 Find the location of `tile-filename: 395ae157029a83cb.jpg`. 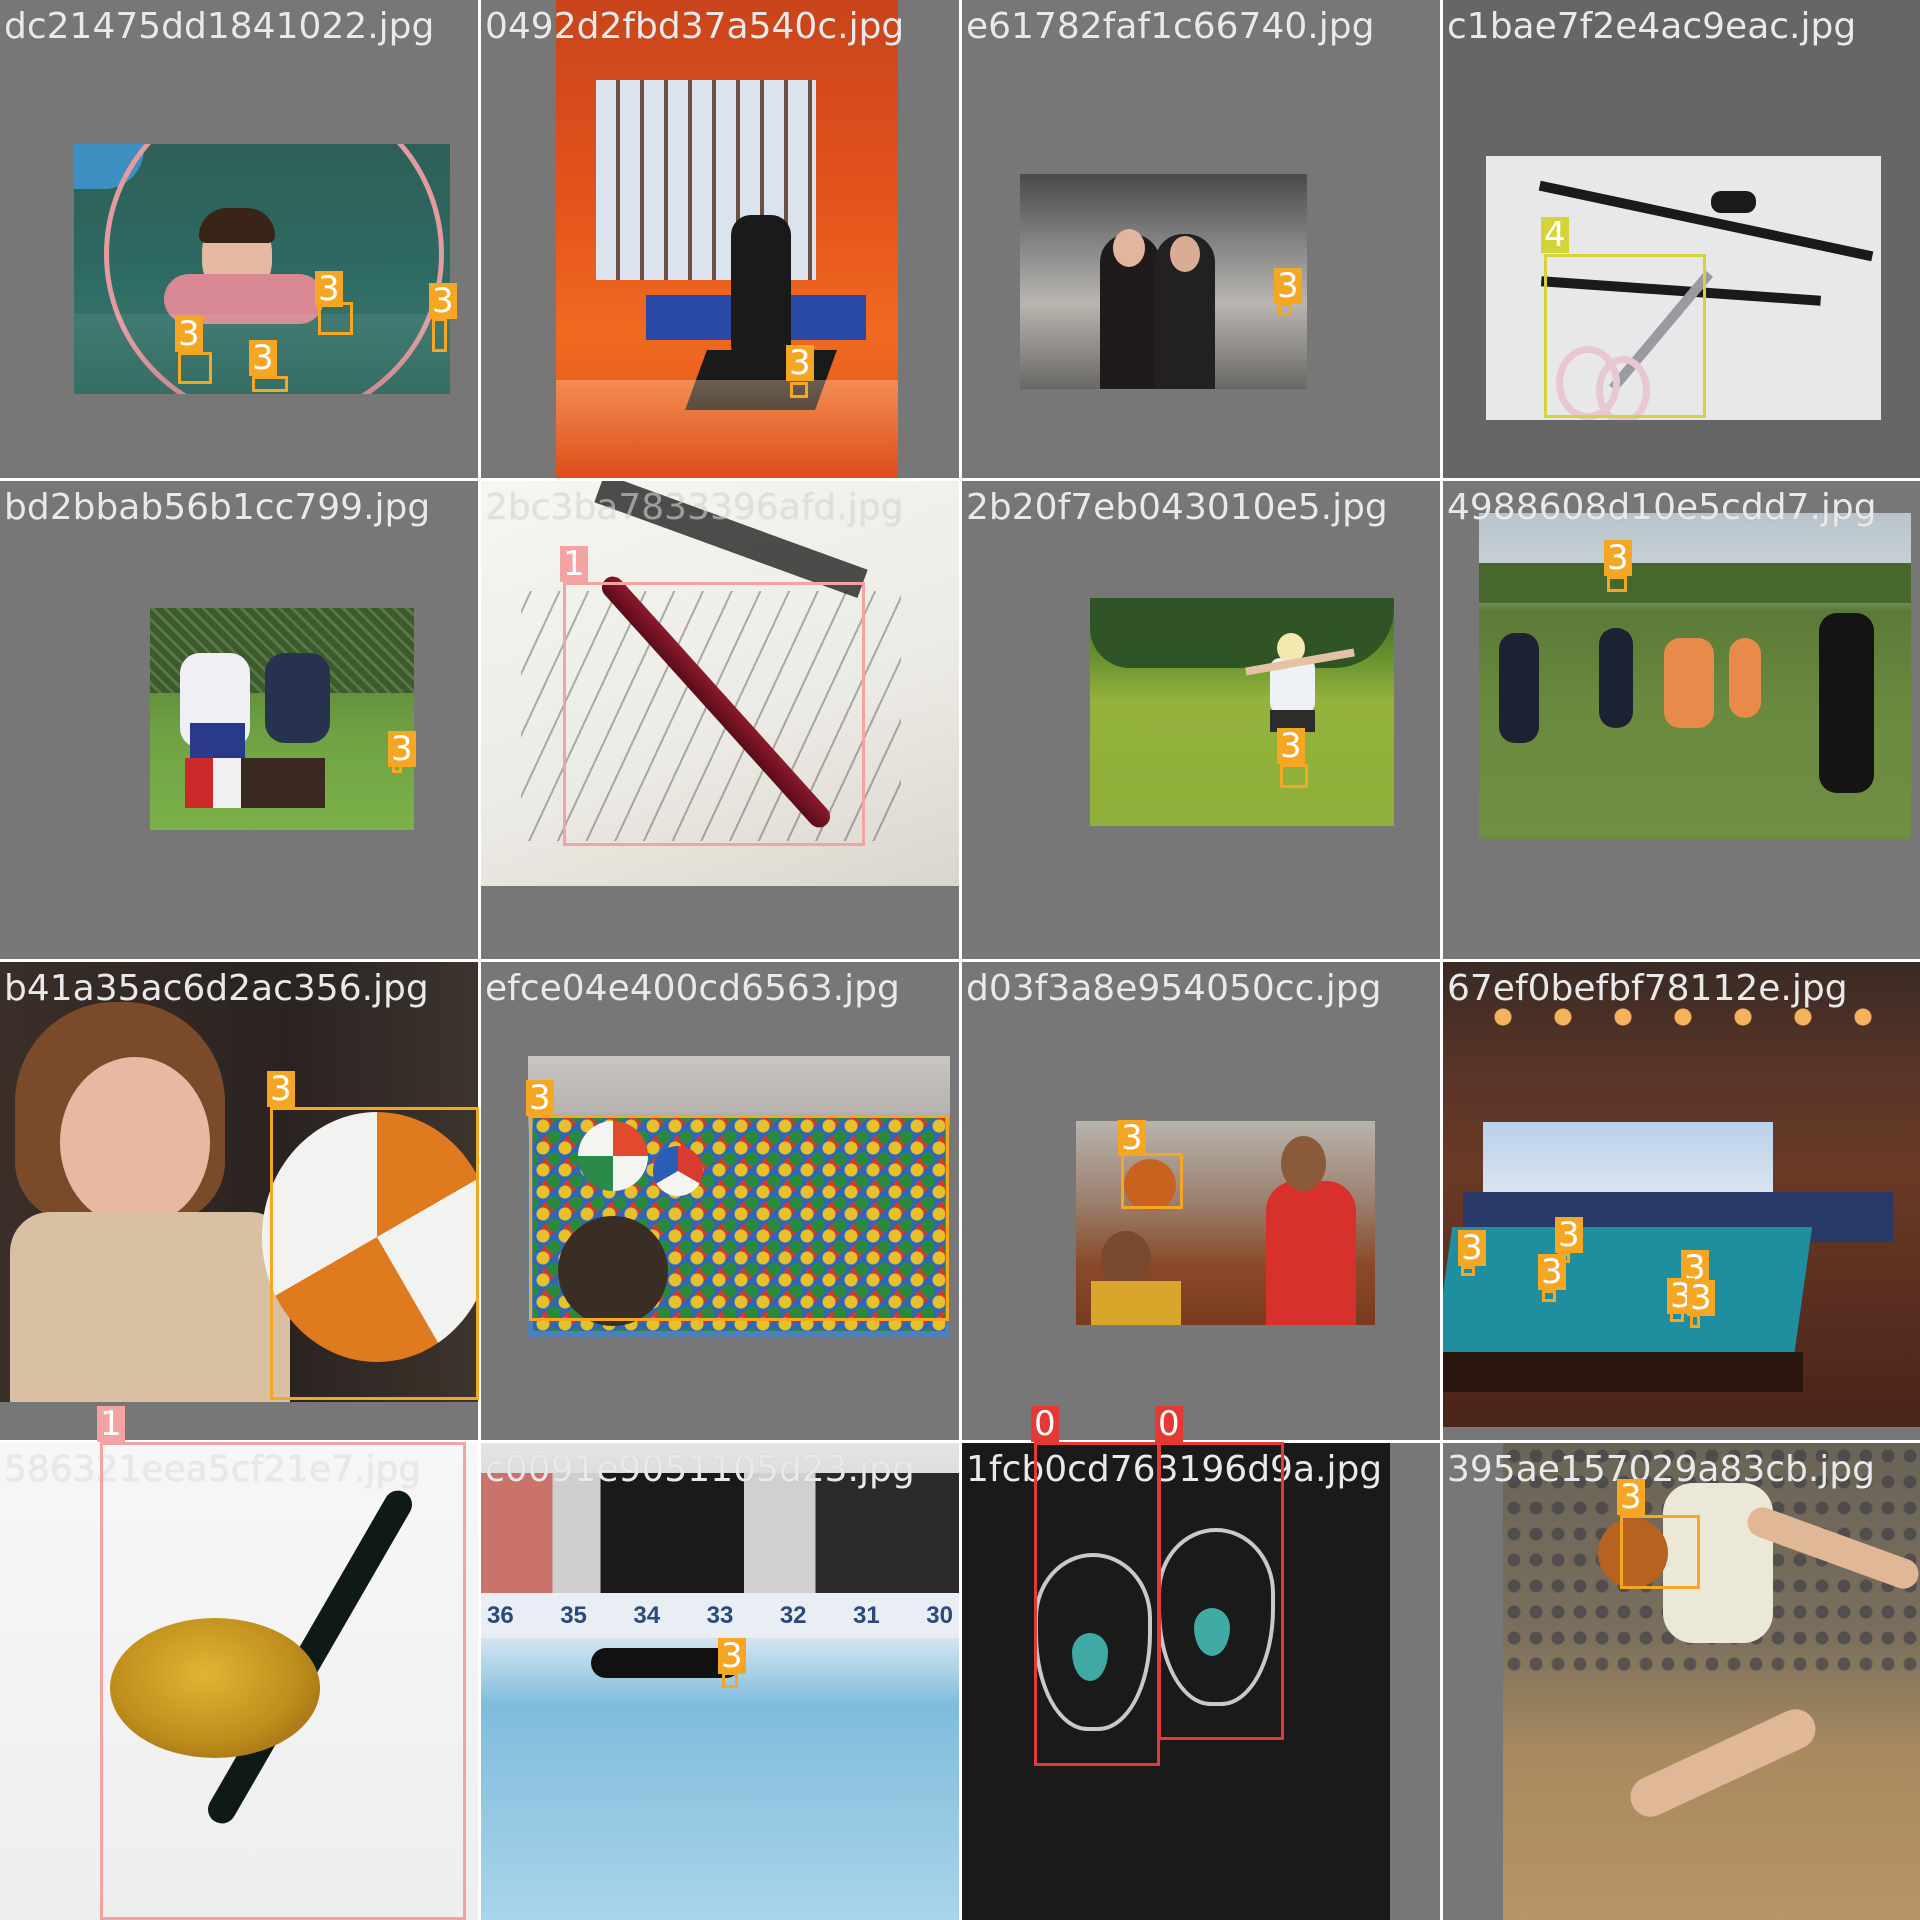

tile-filename: 395ae157029a83cb.jpg is located at coordinates (1661, 1469).